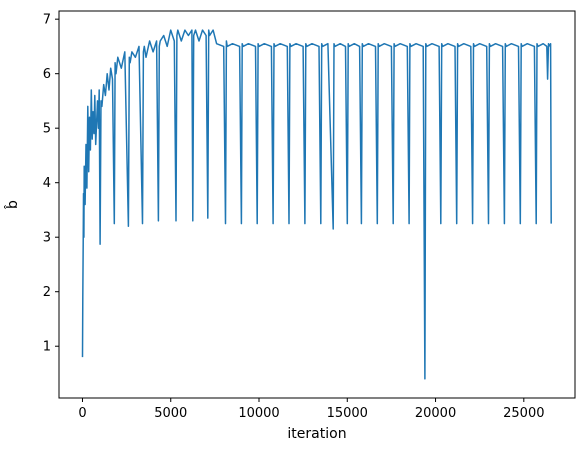  Describe the element at coordinates (82, 413) in the screenshot. I see `x-tick-label: 0` at that location.